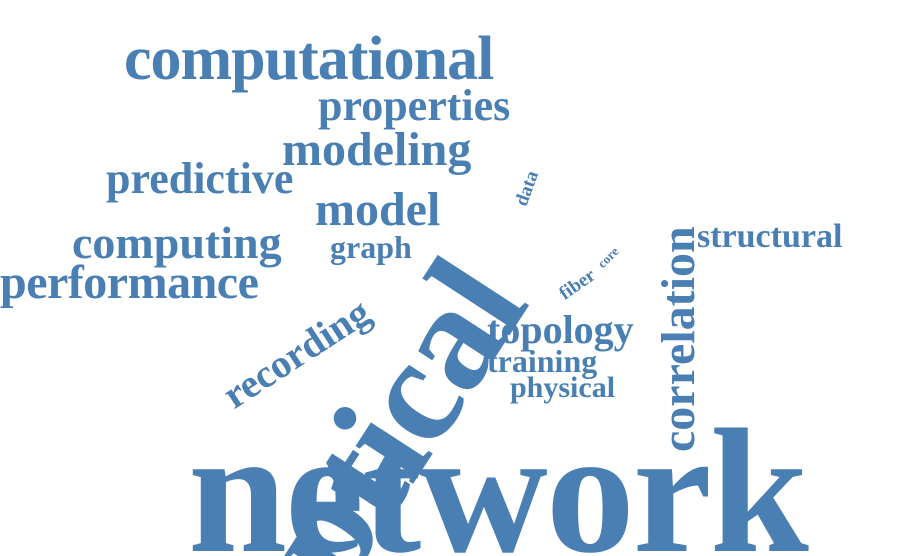 The height and width of the screenshot is (556, 900). What do you see at coordinates (378, 209) in the screenshot?
I see `word-model: model` at bounding box center [378, 209].